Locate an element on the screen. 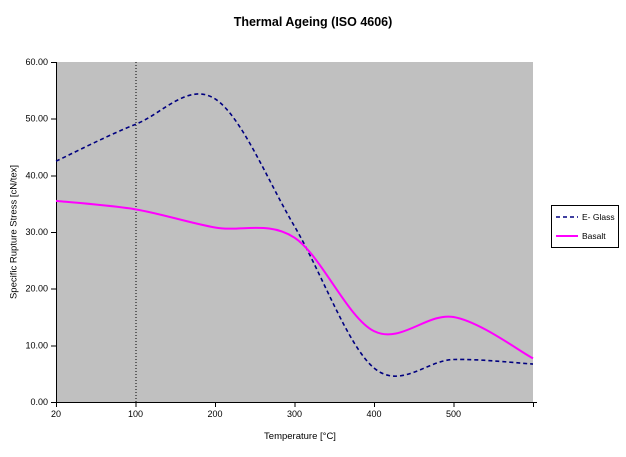  y-tick-label: 60.00 is located at coordinates (36, 62).